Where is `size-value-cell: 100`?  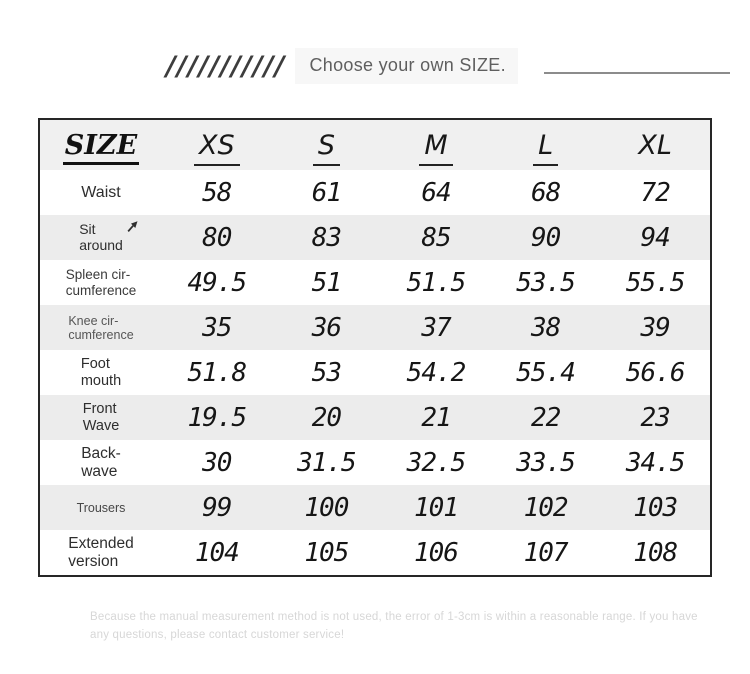
size-value-cell: 100 is located at coordinates (326, 507).